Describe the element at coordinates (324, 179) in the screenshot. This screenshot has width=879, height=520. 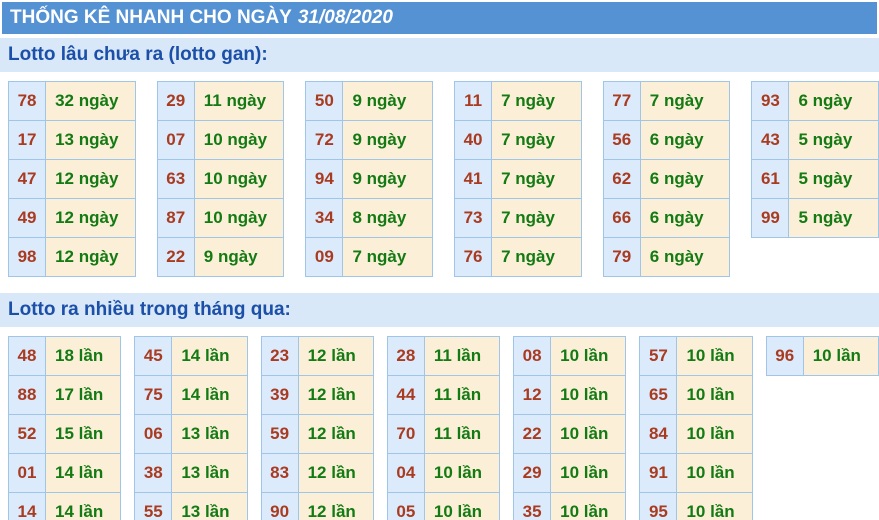
I see `lotto-number: 94` at that location.